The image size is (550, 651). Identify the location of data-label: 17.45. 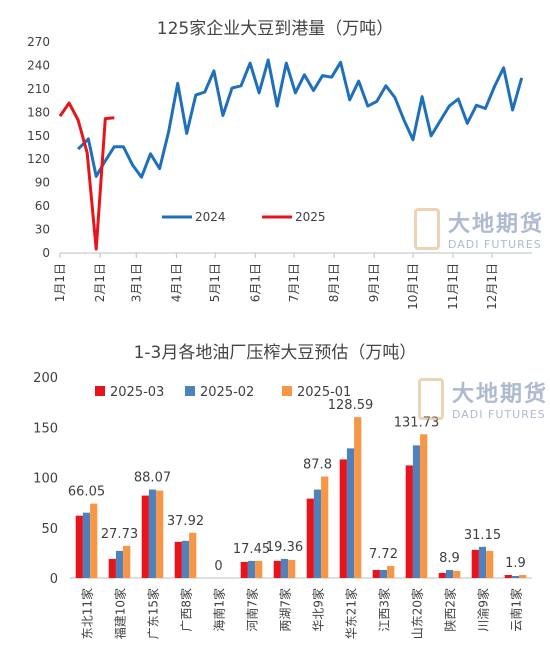
(251, 549).